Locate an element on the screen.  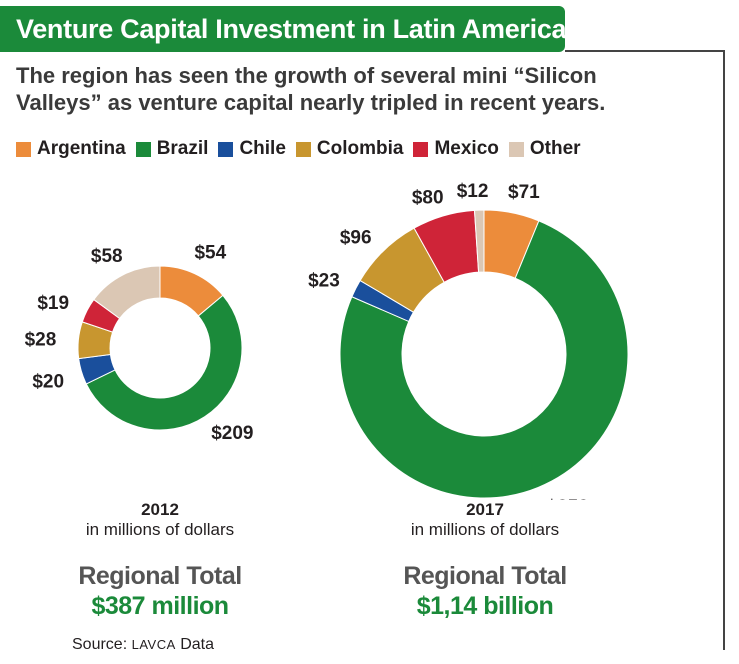
legend-label-other: Other is located at coordinates (555, 148).